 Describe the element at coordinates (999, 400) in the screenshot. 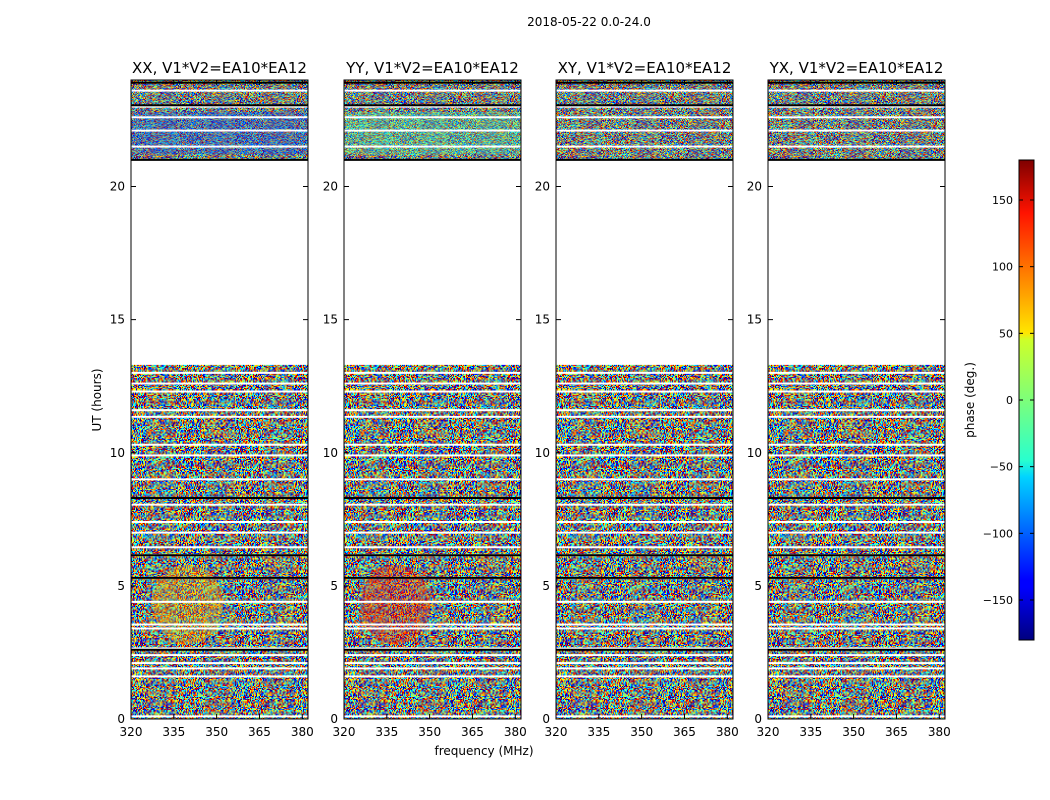

I see `colorbar: 150 100 50 0 −50 −100 −150 phase (deg.)` at that location.